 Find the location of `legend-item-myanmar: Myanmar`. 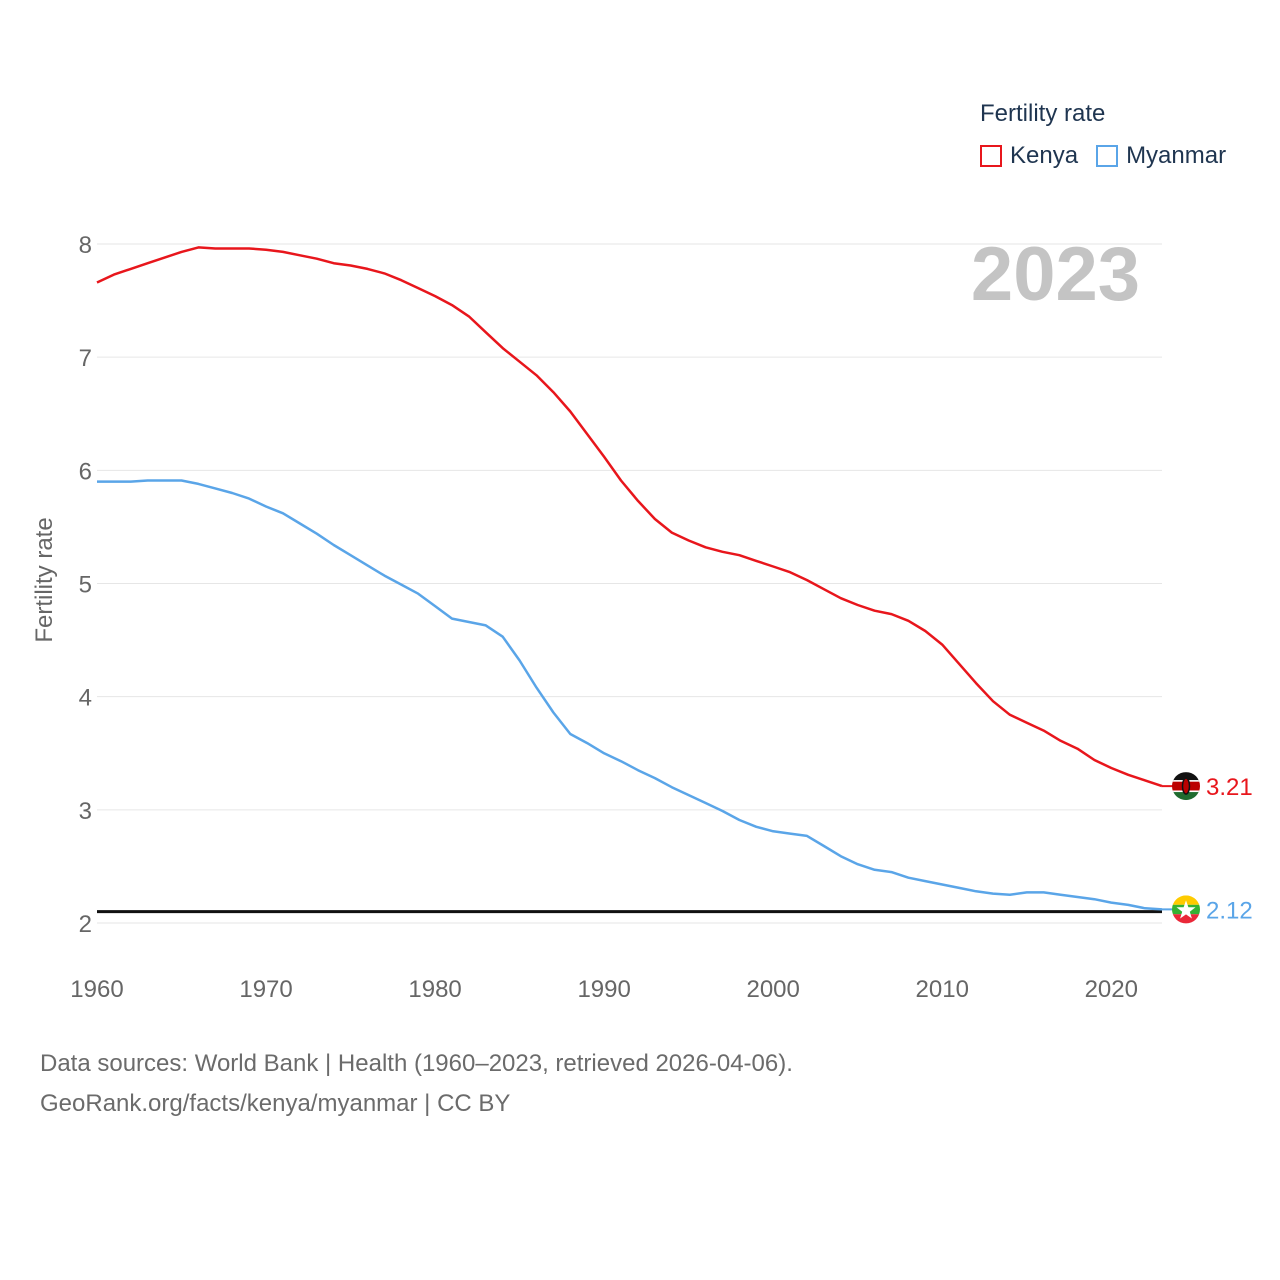

legend-item-myanmar: Myanmar is located at coordinates (1161, 156).